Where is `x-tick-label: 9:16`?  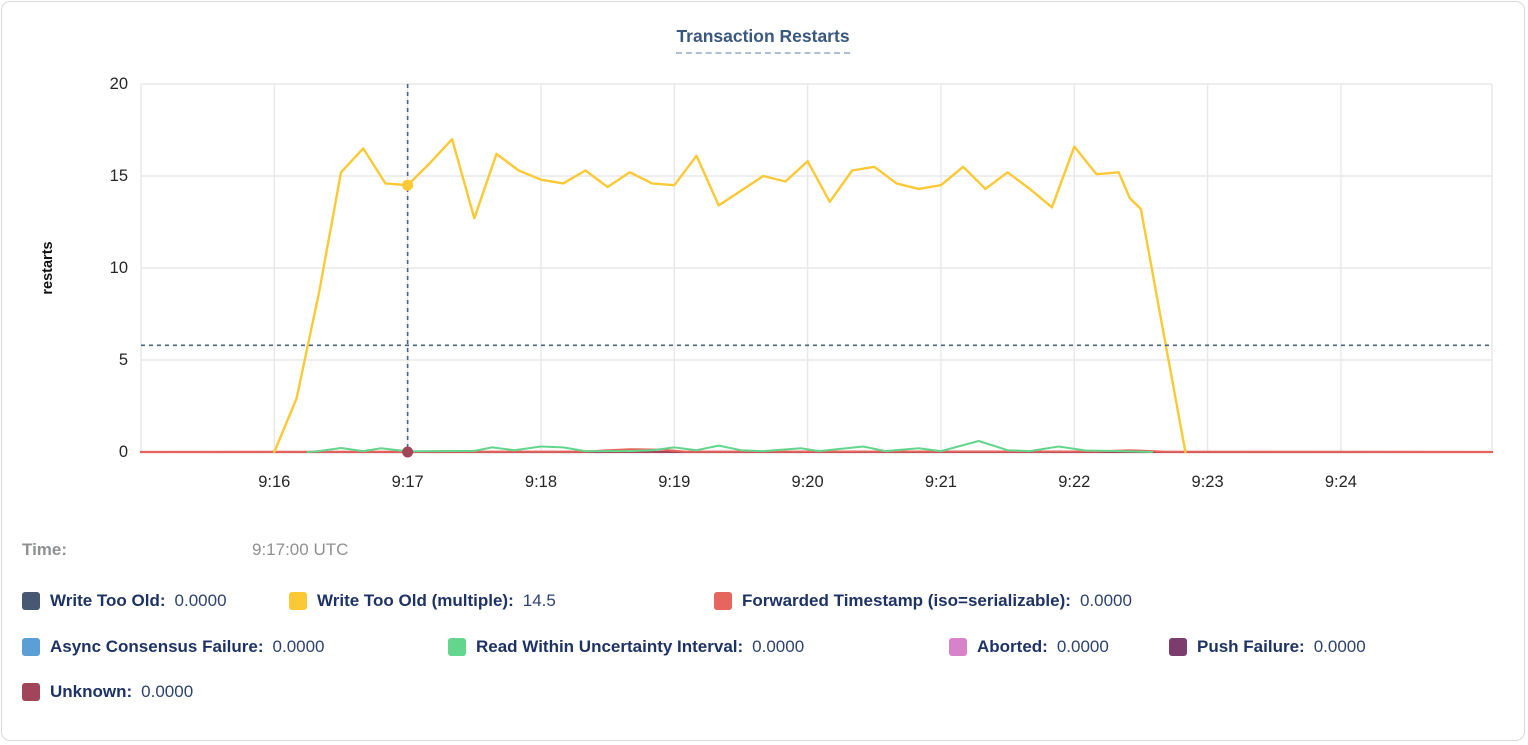 x-tick-label: 9:16 is located at coordinates (274, 482).